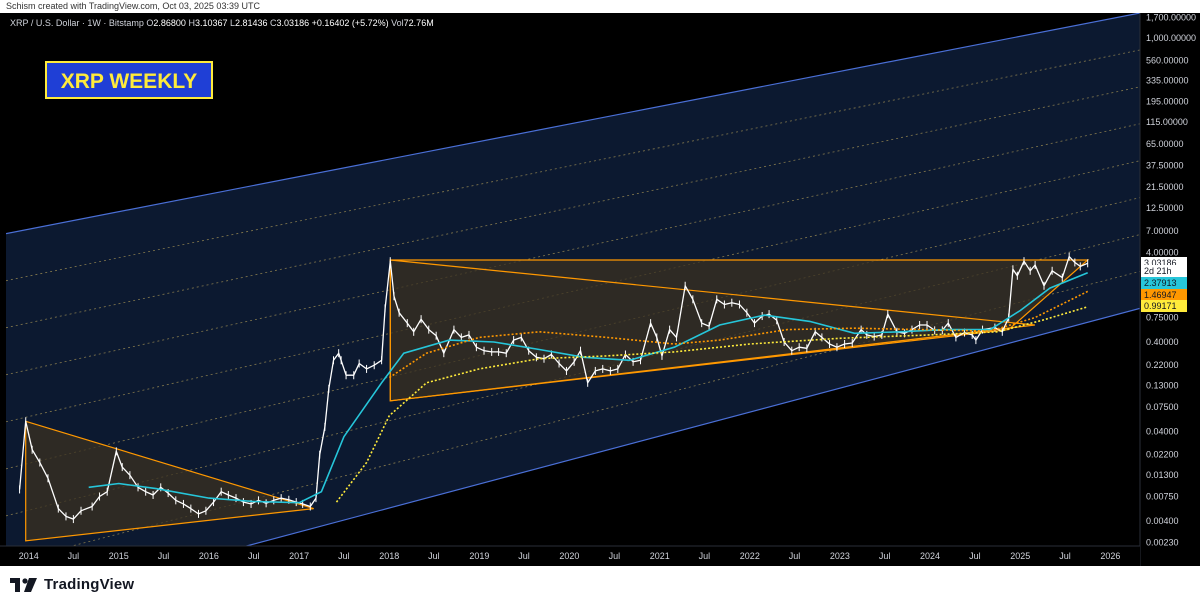 The height and width of the screenshot is (603, 1200). I want to click on time-axis-tick: 2017, so click(299, 556).